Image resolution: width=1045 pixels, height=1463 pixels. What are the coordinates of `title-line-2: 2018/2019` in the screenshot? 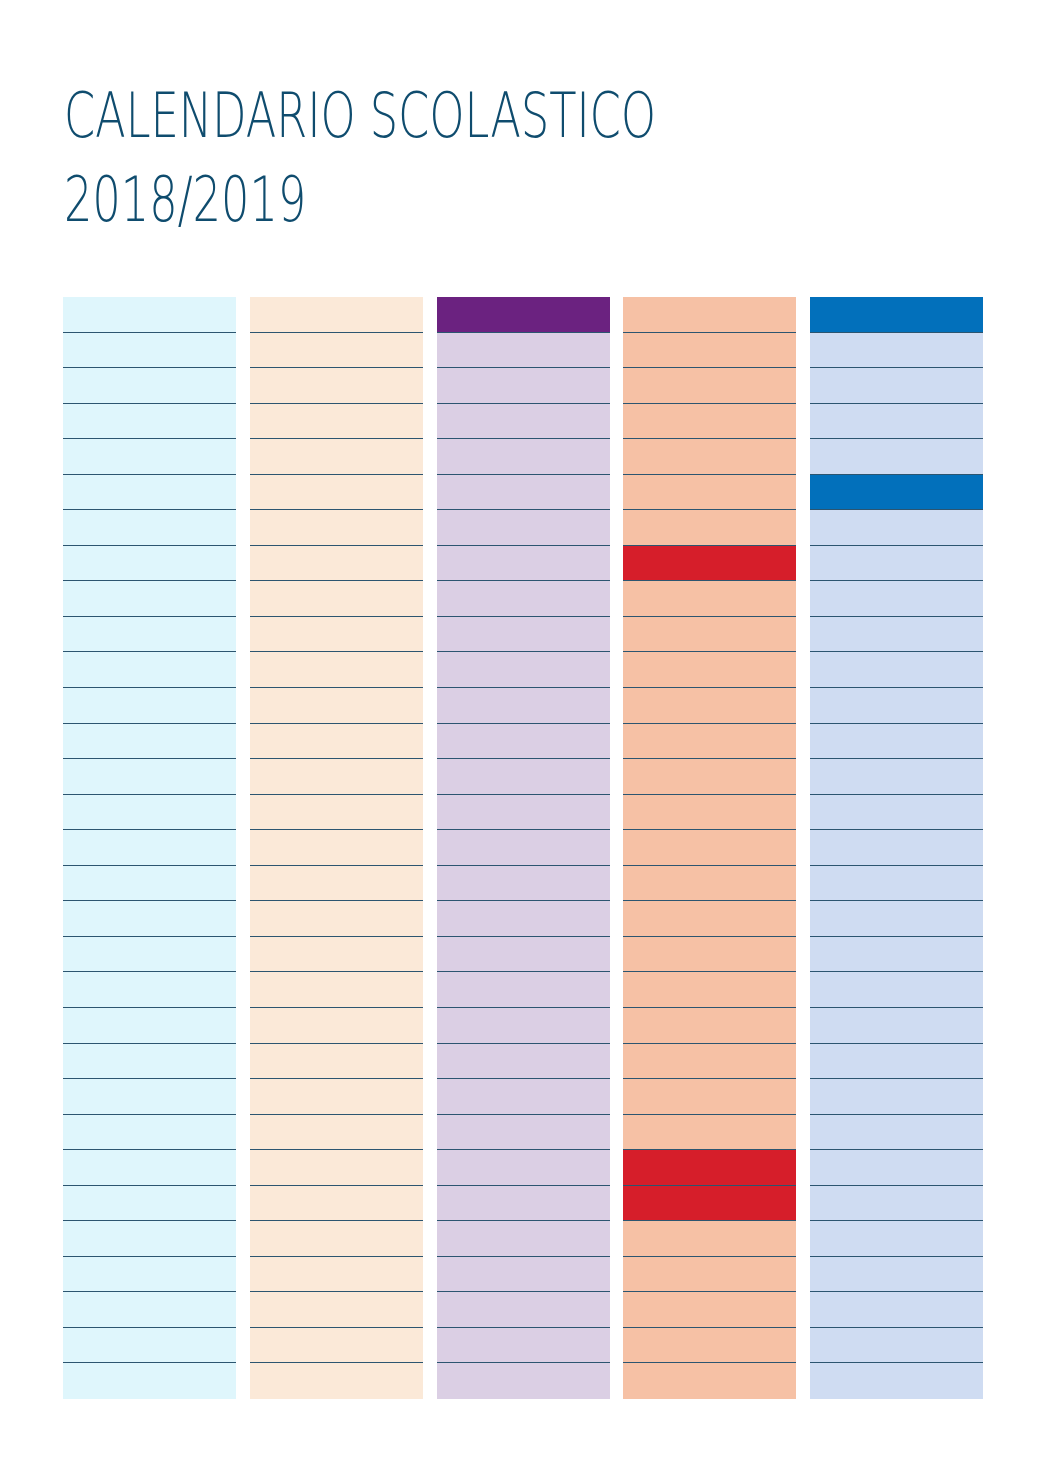 It's located at (360, 200).